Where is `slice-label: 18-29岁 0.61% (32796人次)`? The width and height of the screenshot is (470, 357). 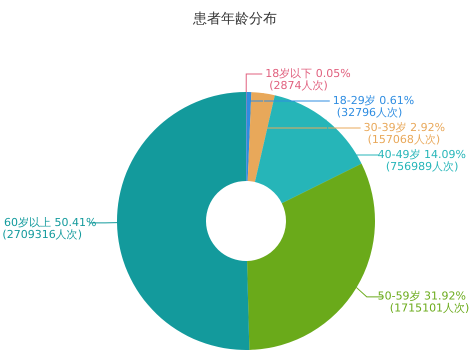
slice-label: 18-29岁 0.61% (32796人次) is located at coordinates (373, 106).